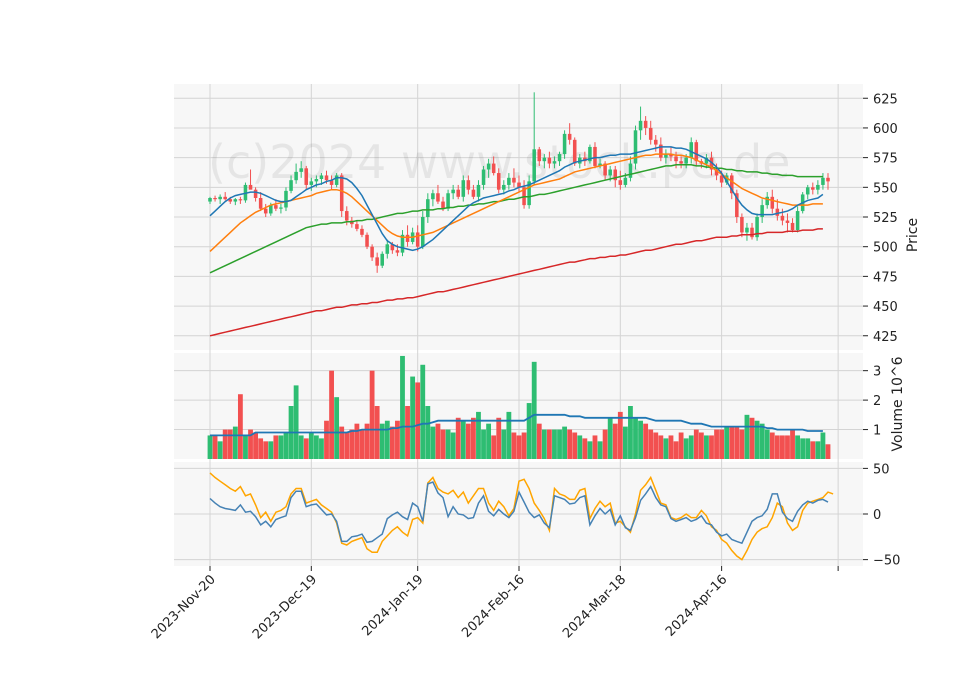  Describe the element at coordinates (877, 515) in the screenshot. I see `oscillator-tick-label: 0` at that location.